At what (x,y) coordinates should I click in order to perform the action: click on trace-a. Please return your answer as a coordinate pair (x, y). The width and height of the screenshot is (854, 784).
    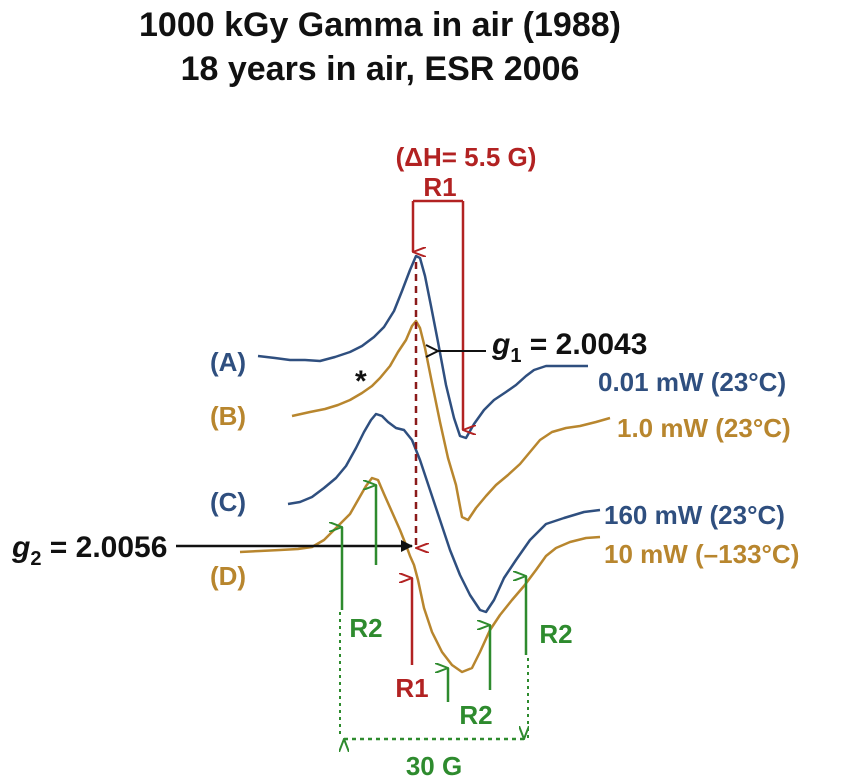
    Looking at the image, I should click on (422, 347).